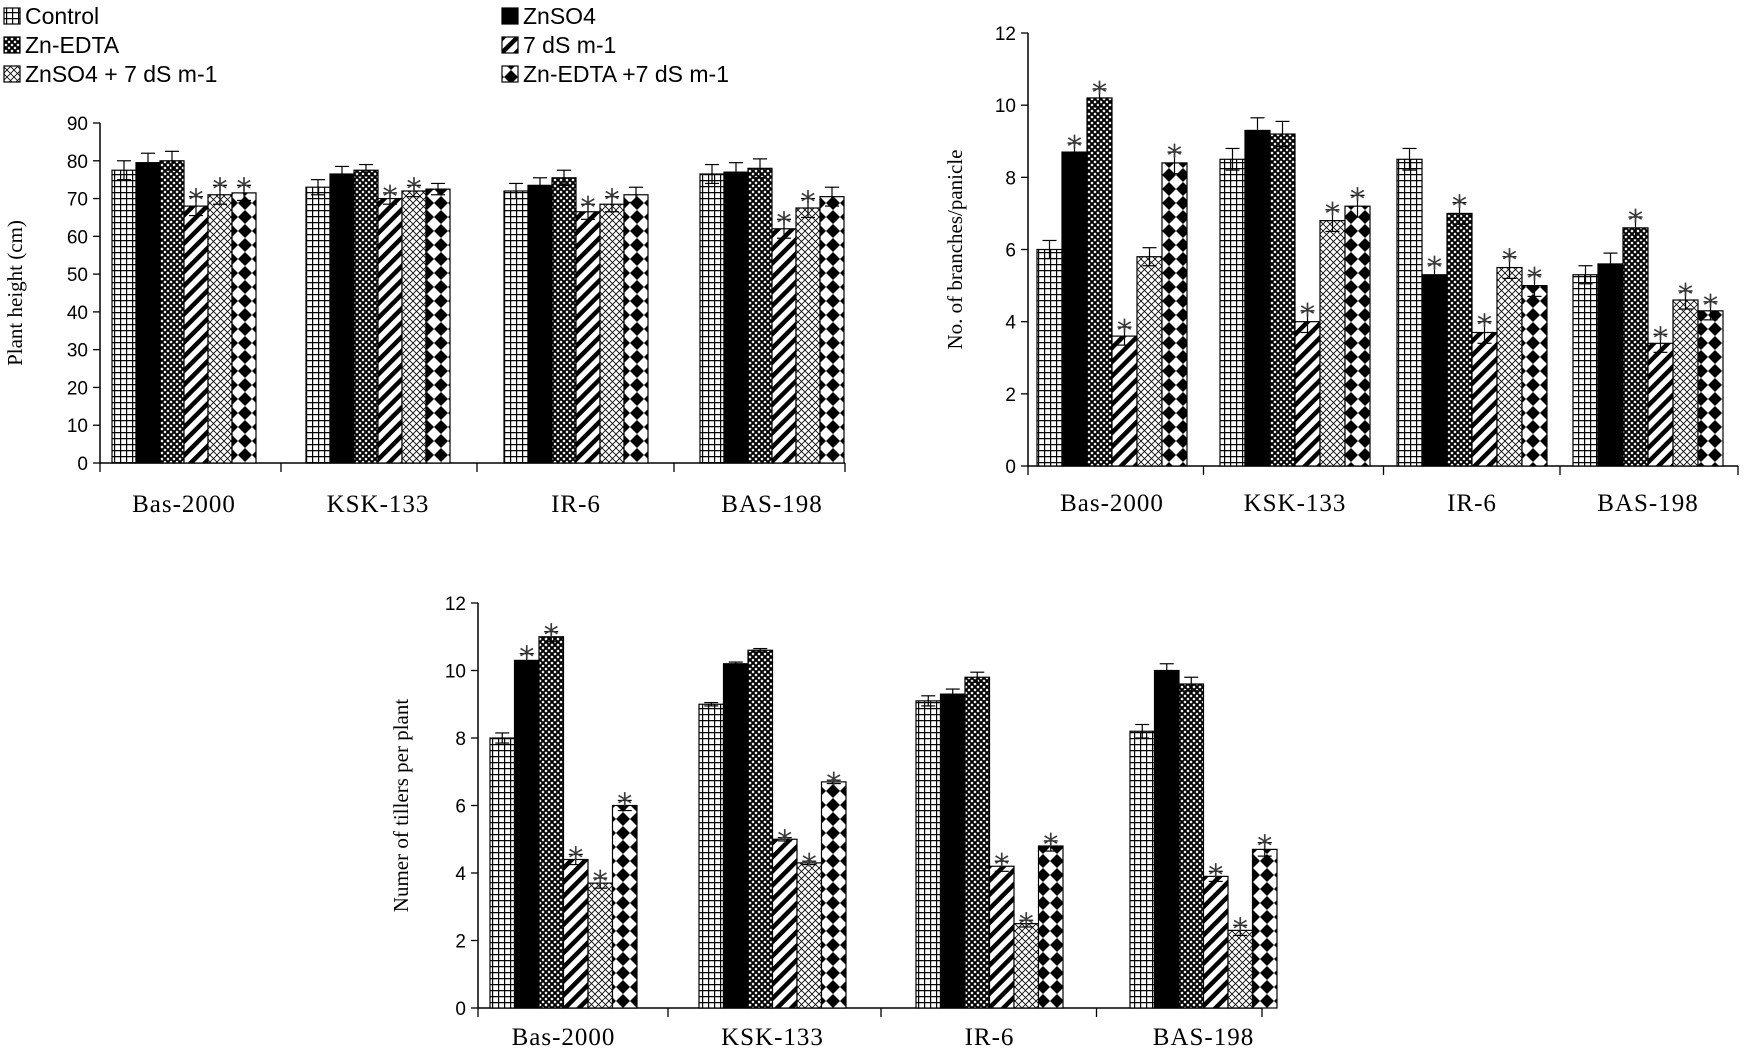 The height and width of the screenshot is (1054, 1755). I want to click on legend-item: ZnSO4, so click(548, 16).